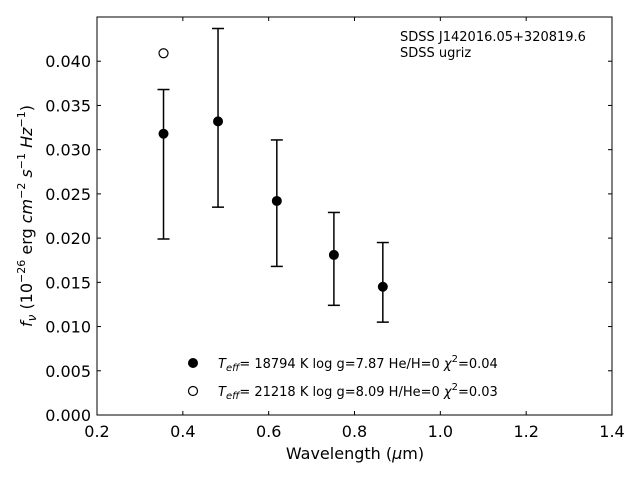 The height and width of the screenshot is (480, 640). I want to click on y-axis-label: fν (10−26 erg cm−2 s−1 Hz−1), so click(27, 216).